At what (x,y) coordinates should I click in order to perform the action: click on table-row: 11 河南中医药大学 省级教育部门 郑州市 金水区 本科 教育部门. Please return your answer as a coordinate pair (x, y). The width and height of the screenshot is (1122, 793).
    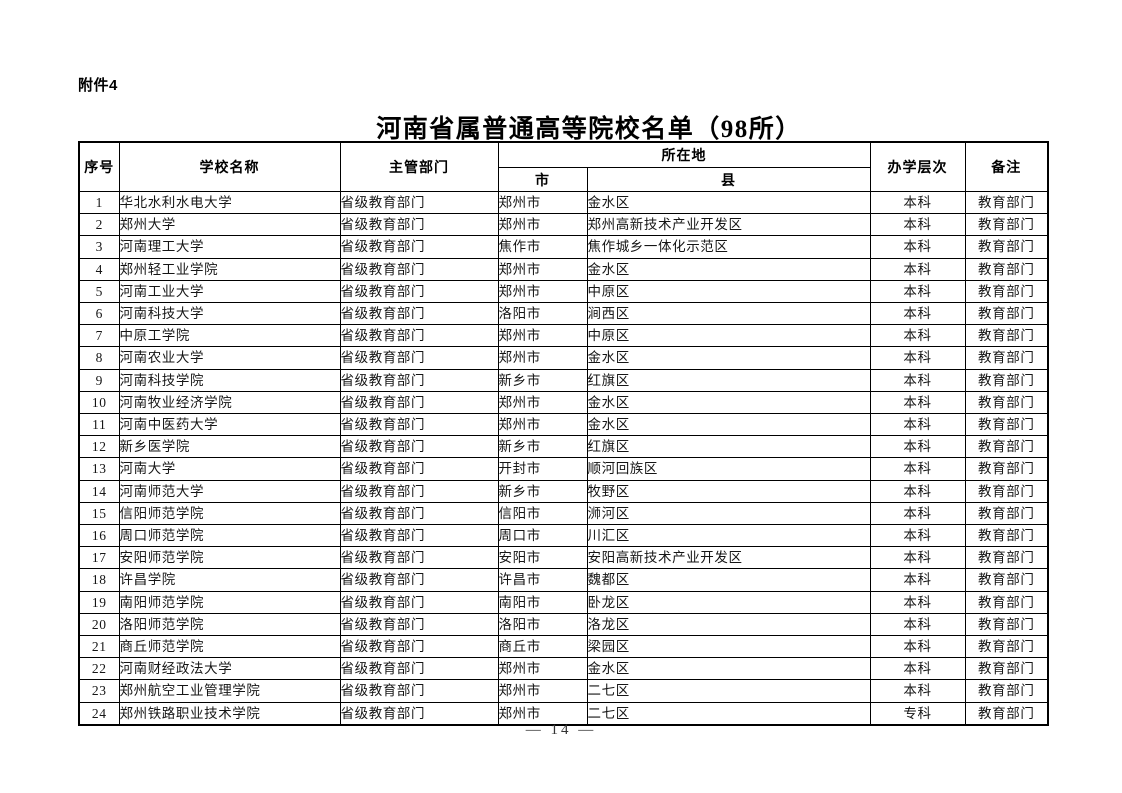
    Looking at the image, I should click on (563, 425).